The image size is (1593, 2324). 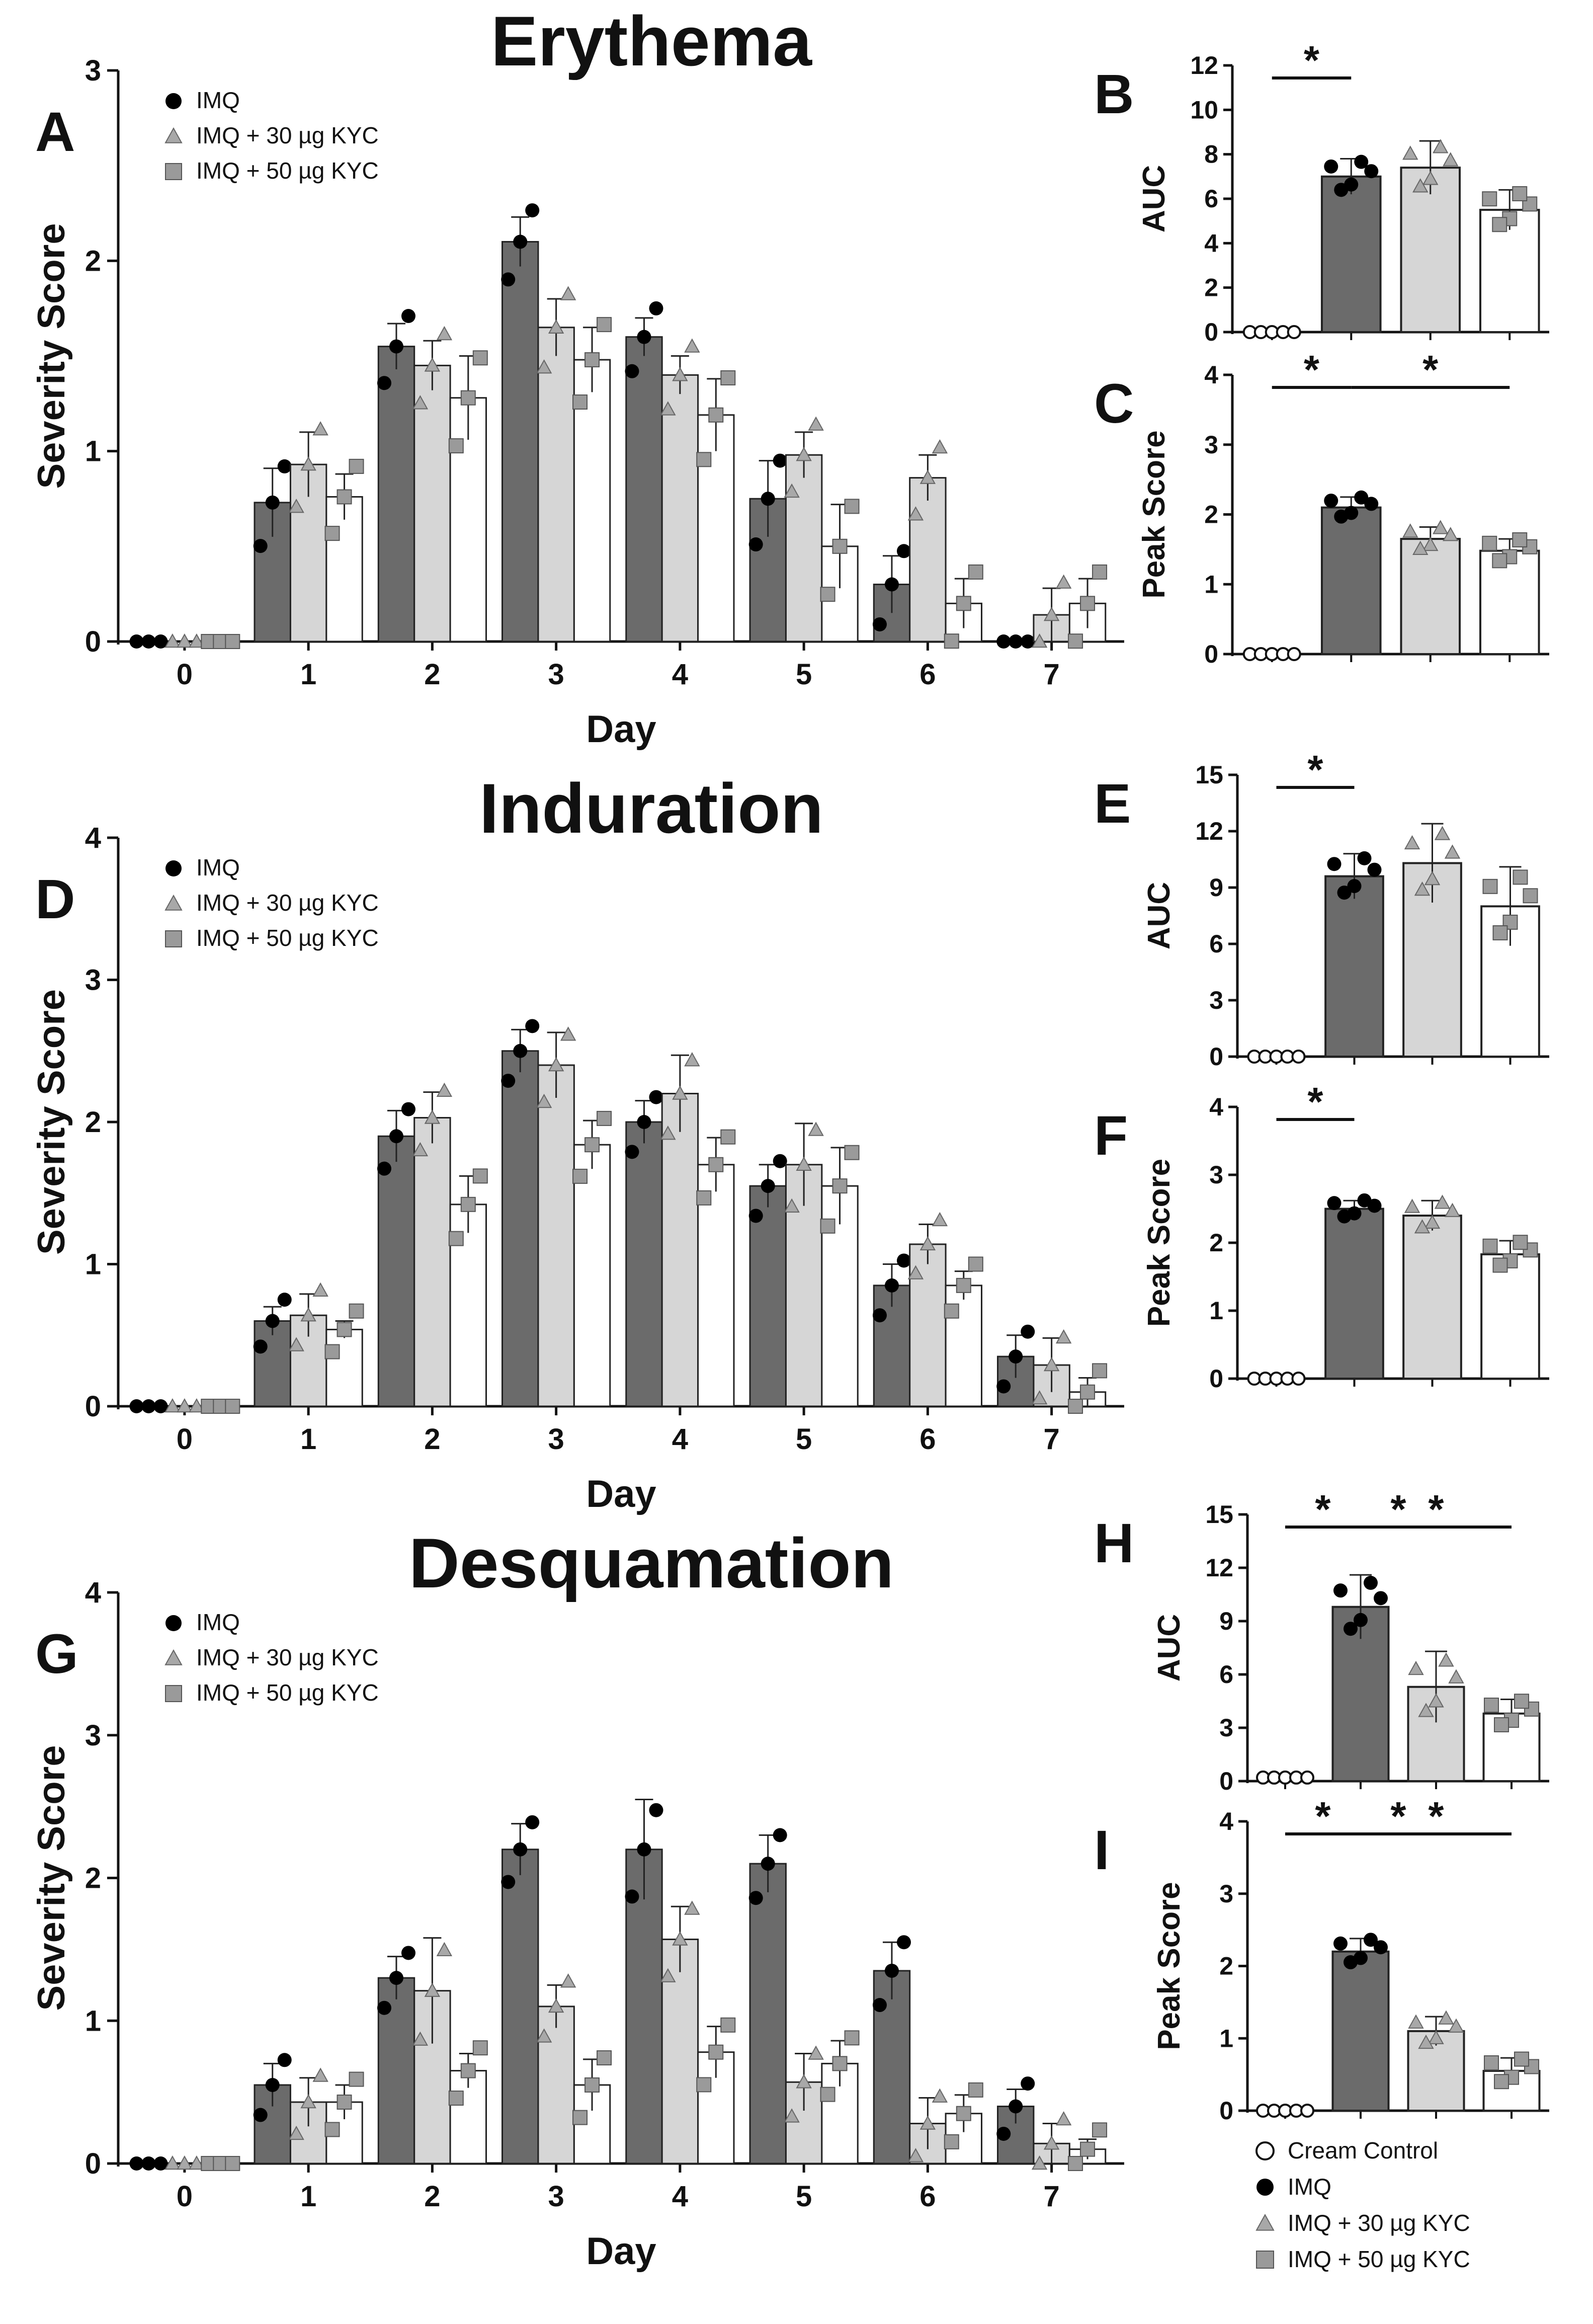 I want to click on h-panel-letter: H, so click(x=1114, y=1543).